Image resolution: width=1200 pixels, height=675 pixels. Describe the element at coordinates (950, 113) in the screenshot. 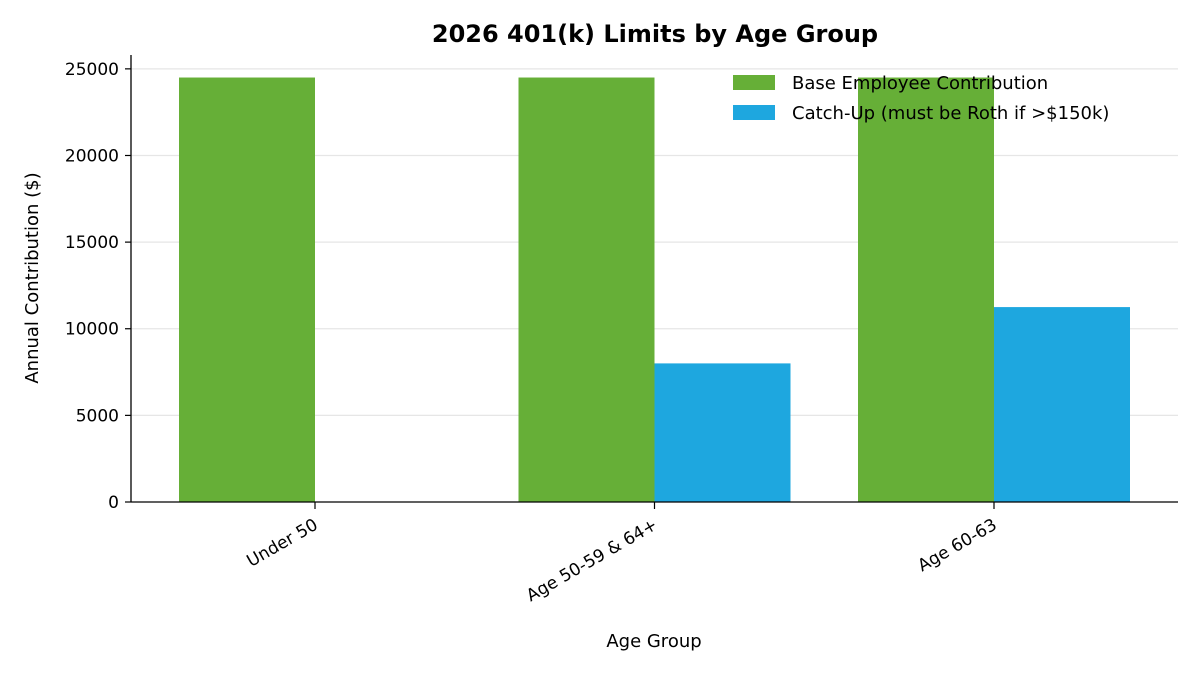

I see `legend-label: Catch-Up (must be Roth if >$150k)` at that location.